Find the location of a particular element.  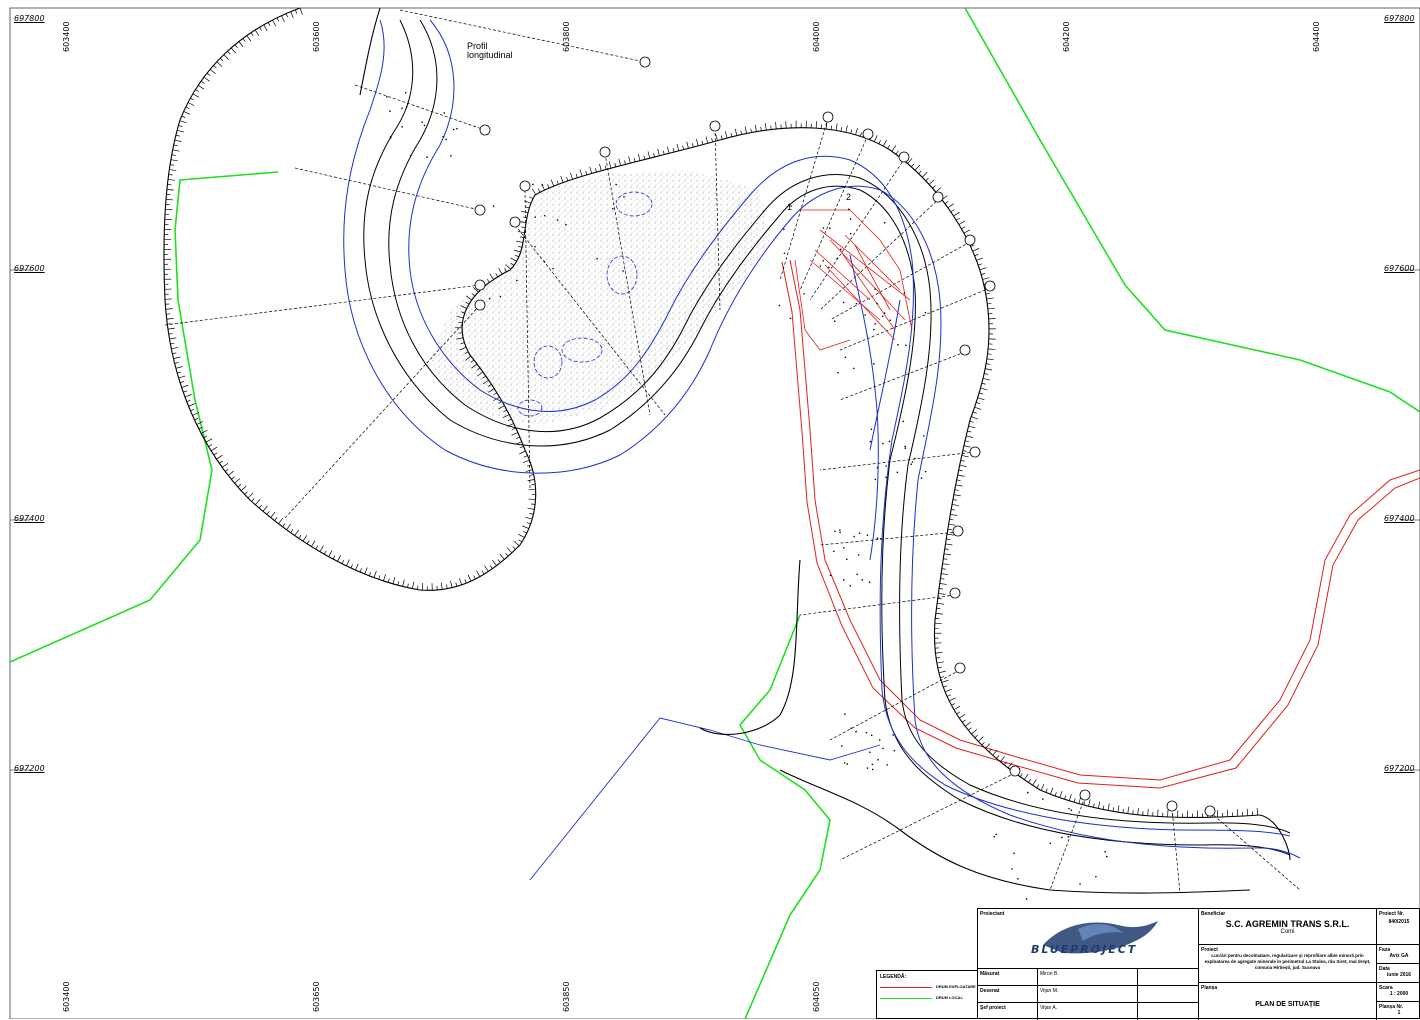

scale-value: 1 : 2000 is located at coordinates (1399, 994).